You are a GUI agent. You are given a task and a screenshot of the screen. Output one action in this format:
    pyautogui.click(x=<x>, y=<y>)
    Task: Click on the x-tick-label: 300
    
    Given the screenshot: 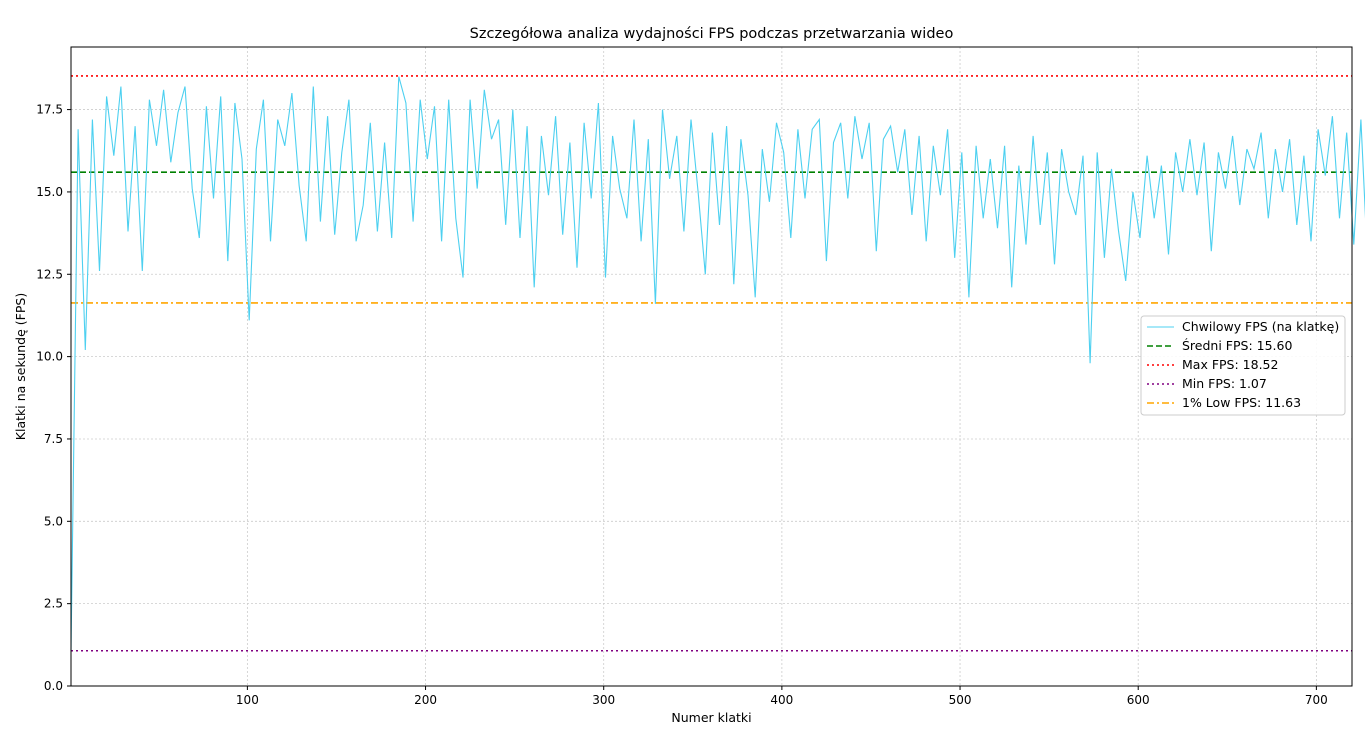 What is the action you would take?
    pyautogui.click(x=603, y=700)
    